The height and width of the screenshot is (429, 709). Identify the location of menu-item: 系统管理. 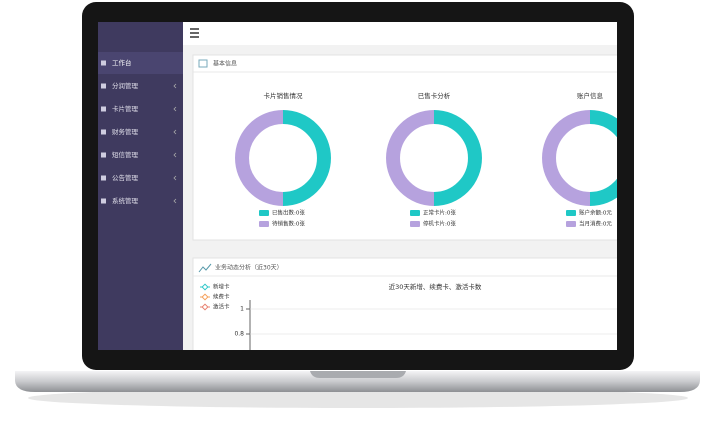
(125, 200).